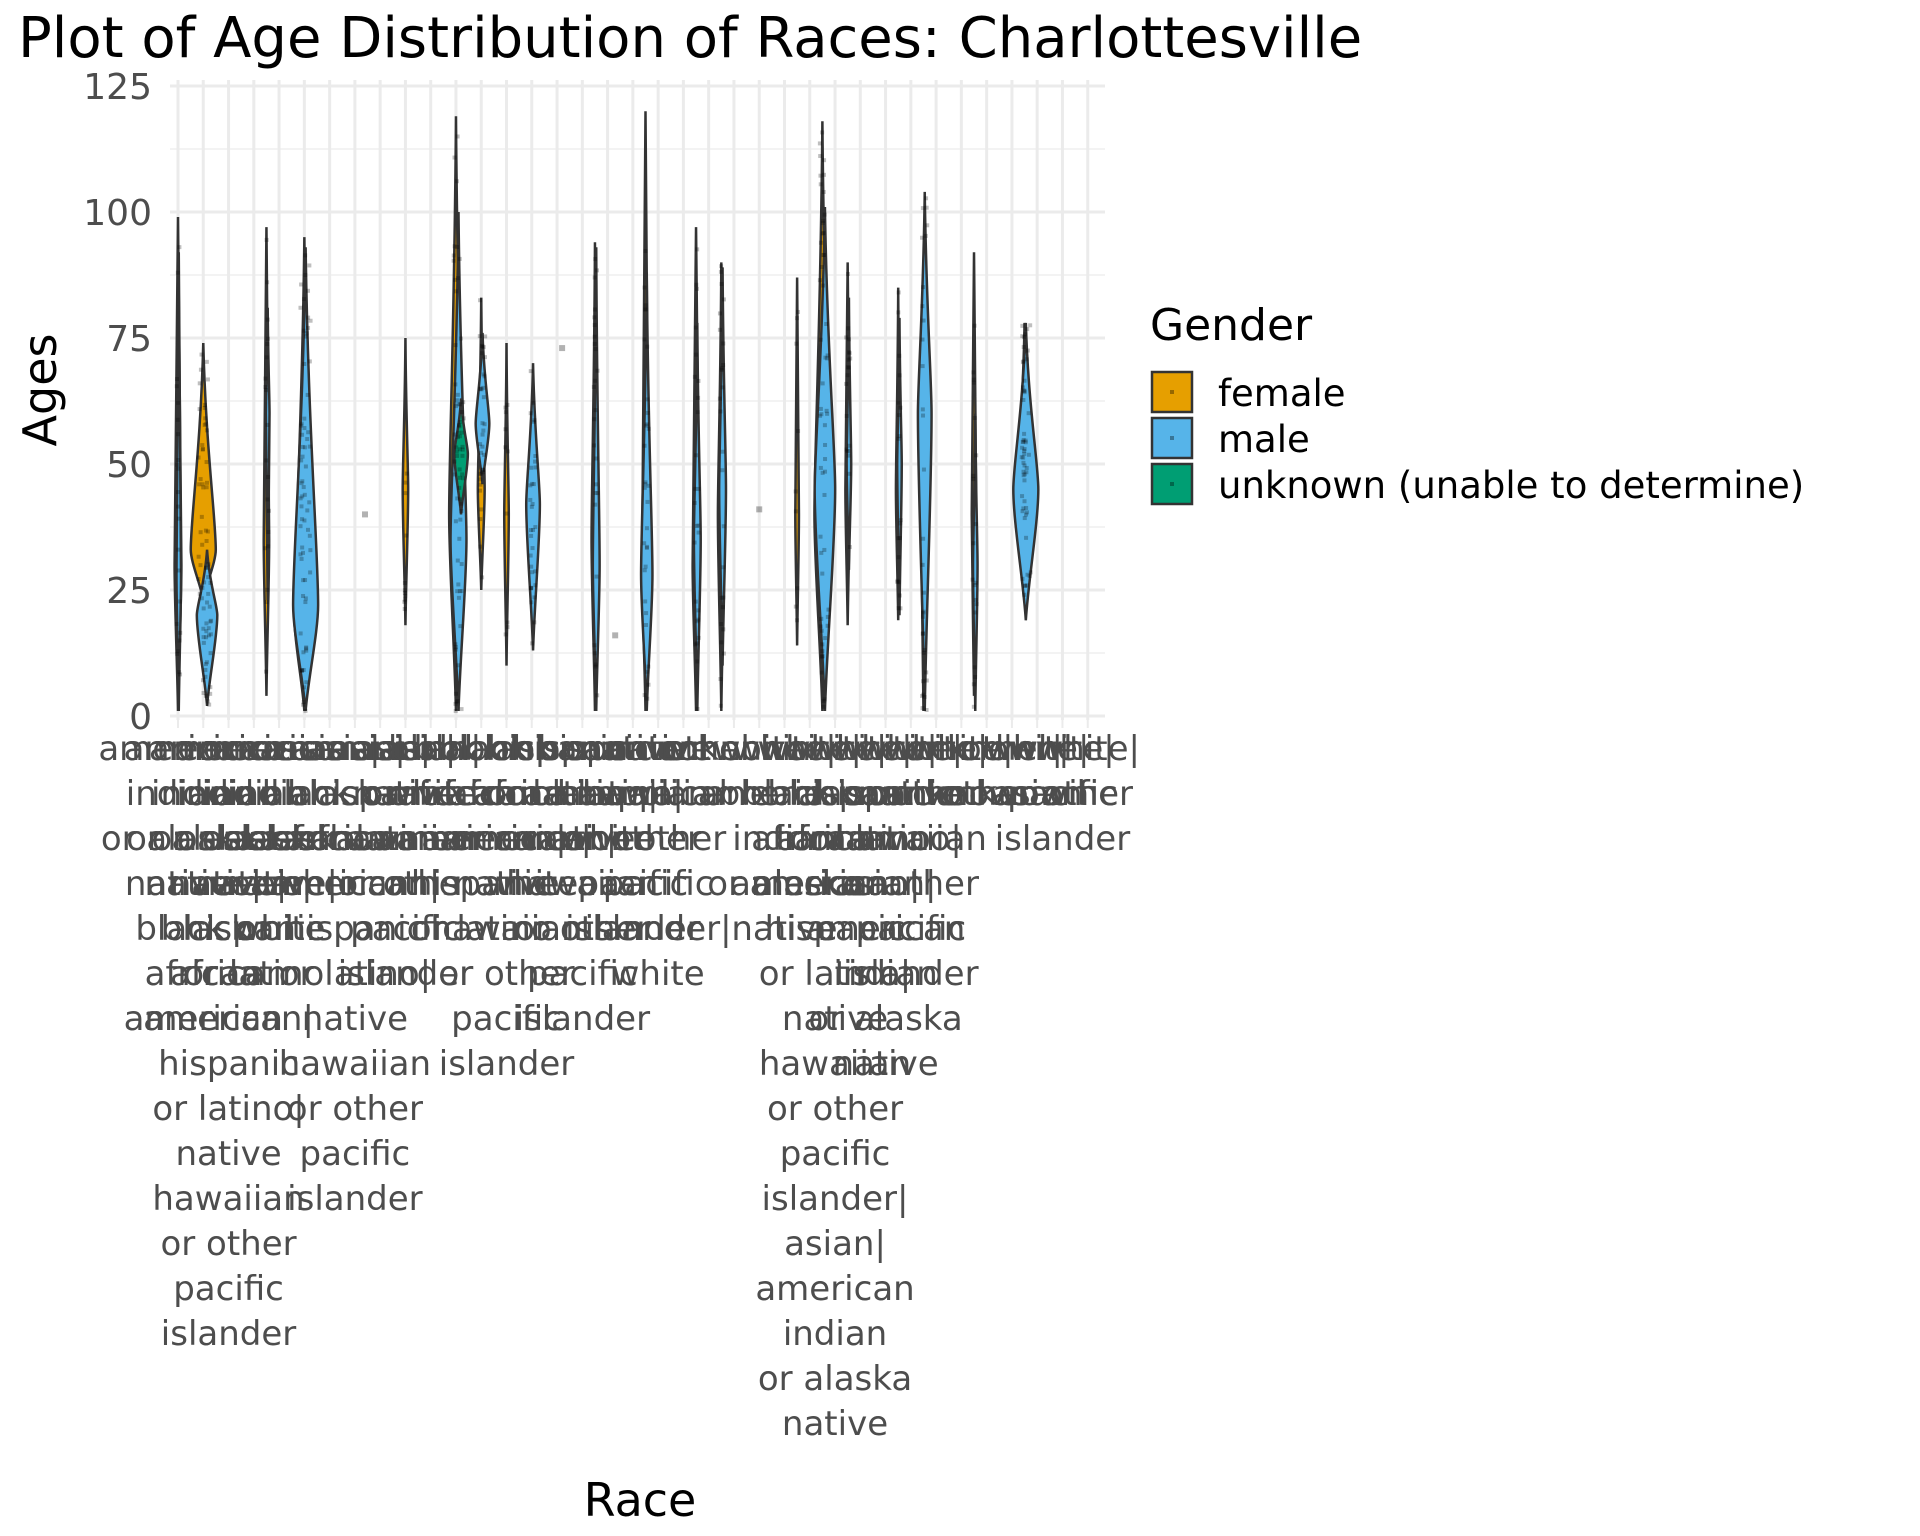  I want to click on x-tick-label: black or african american| white, so click(531, 816).